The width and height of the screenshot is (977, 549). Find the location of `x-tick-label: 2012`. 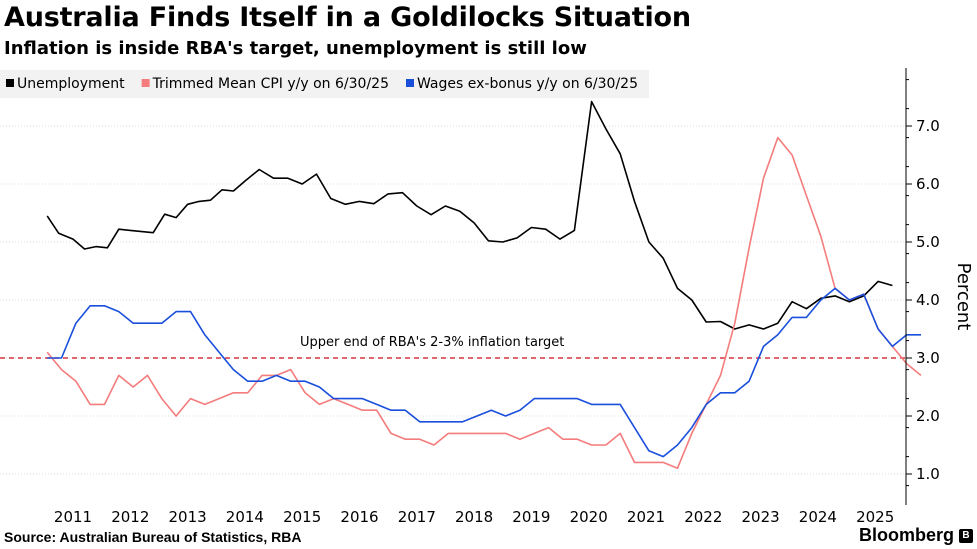

x-tick-label: 2012 is located at coordinates (130, 517).